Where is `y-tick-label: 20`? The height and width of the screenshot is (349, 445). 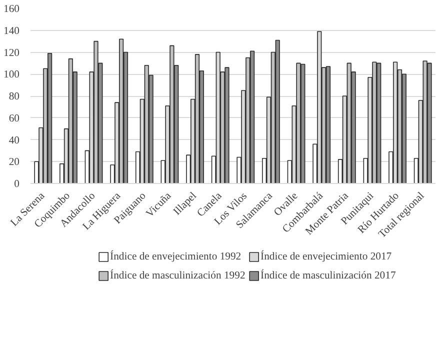 y-tick-label: 20 is located at coordinates (14, 162).